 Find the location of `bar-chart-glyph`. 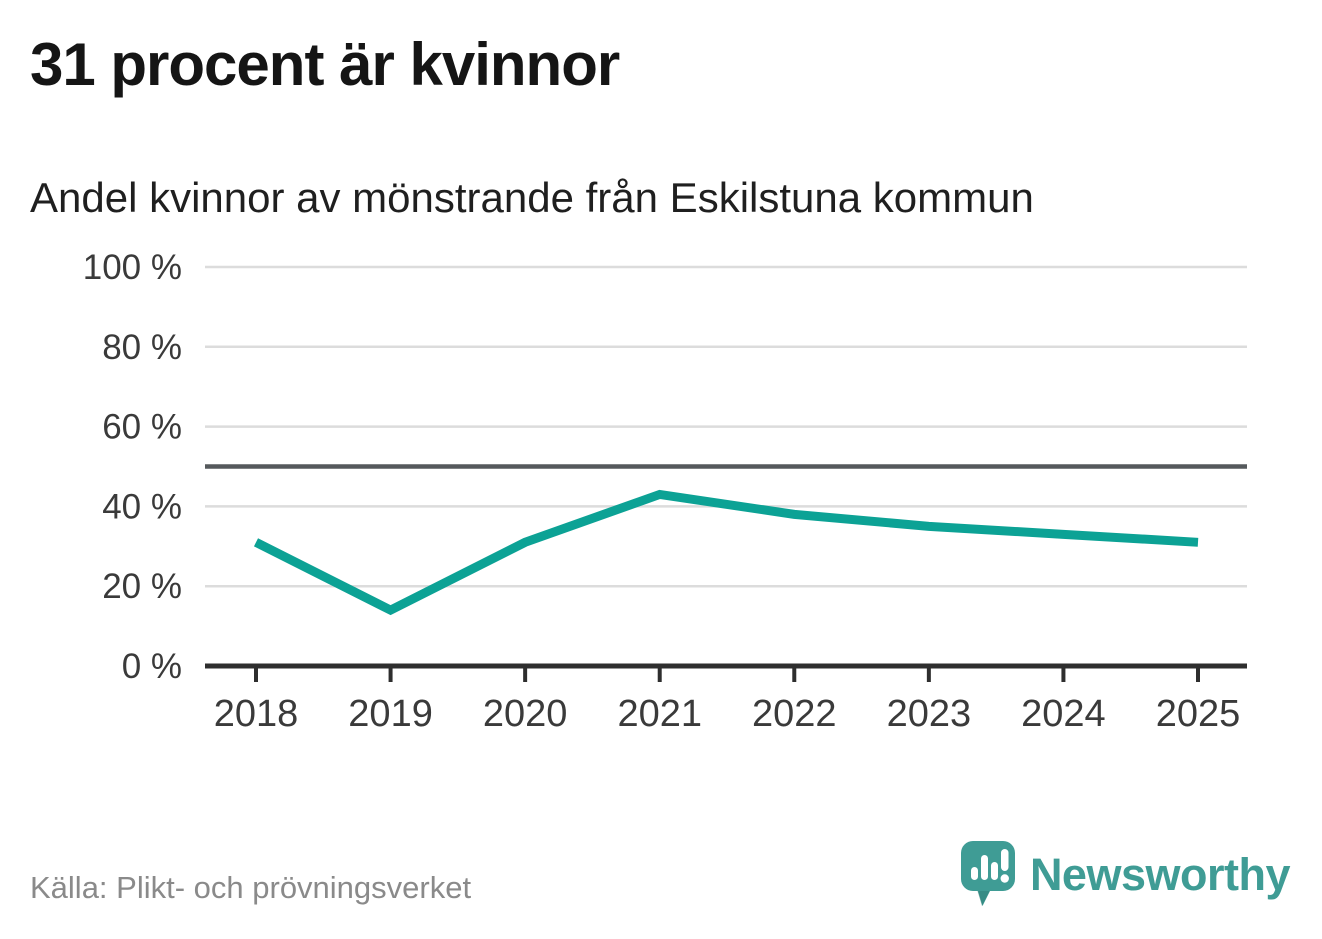

bar-chart-glyph is located at coordinates (989, 866).